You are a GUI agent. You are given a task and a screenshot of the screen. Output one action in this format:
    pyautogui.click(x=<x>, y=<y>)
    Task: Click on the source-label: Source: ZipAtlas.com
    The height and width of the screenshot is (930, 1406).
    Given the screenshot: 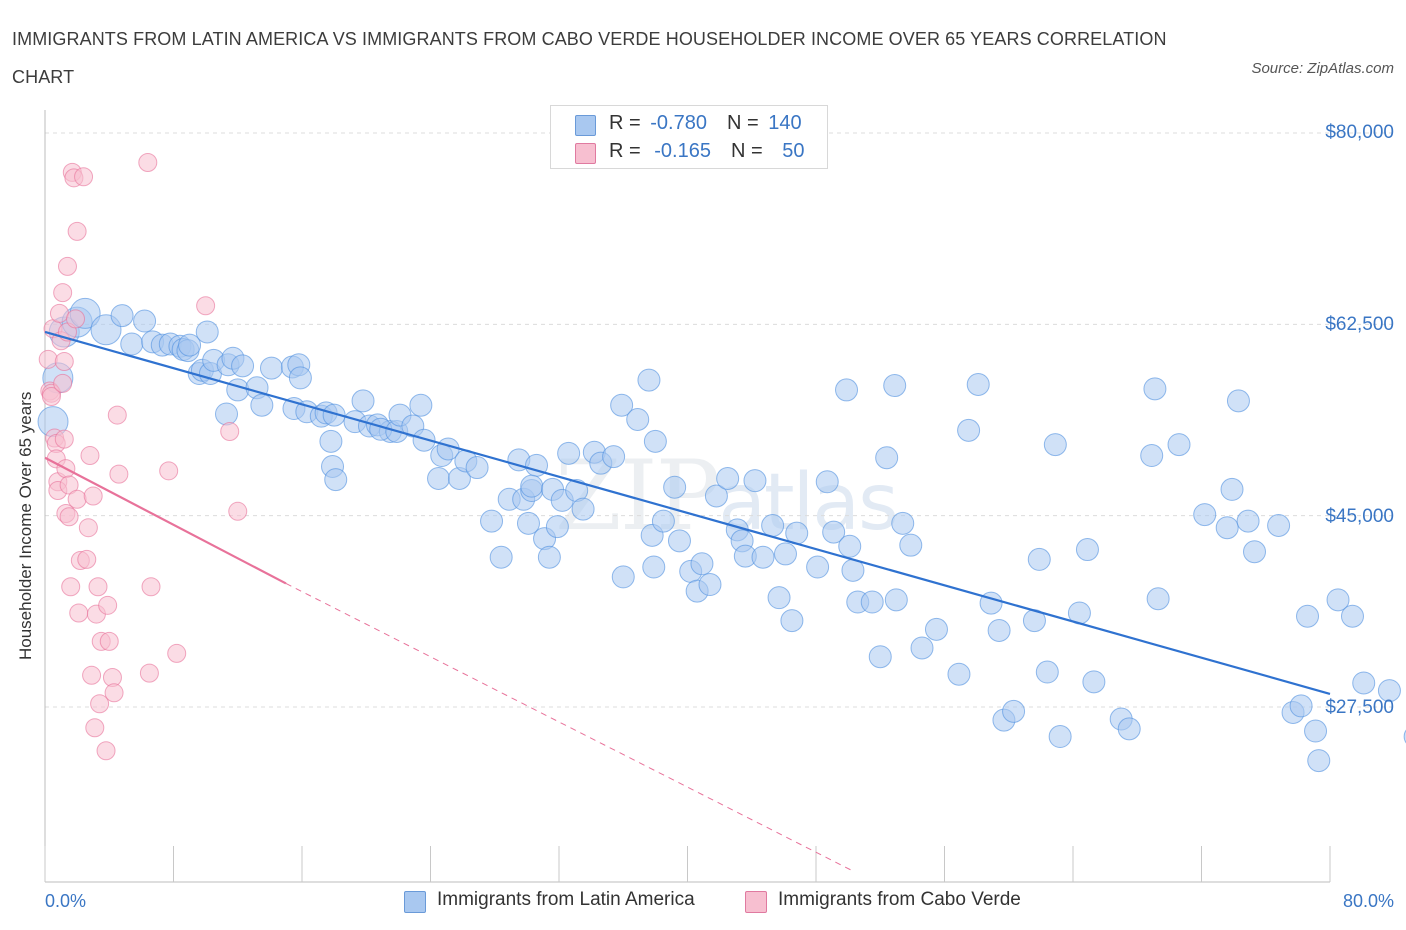 What is the action you would take?
    pyautogui.click(x=1322, y=68)
    